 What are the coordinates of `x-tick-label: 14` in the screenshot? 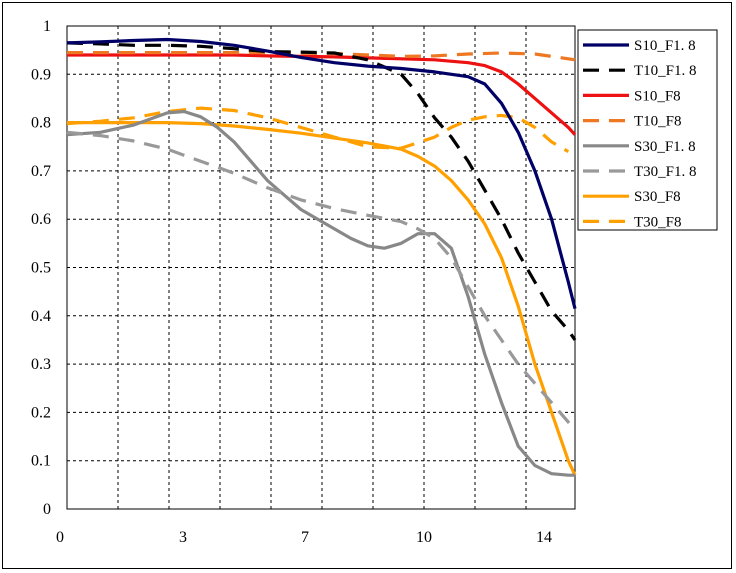 It's located at (544, 537).